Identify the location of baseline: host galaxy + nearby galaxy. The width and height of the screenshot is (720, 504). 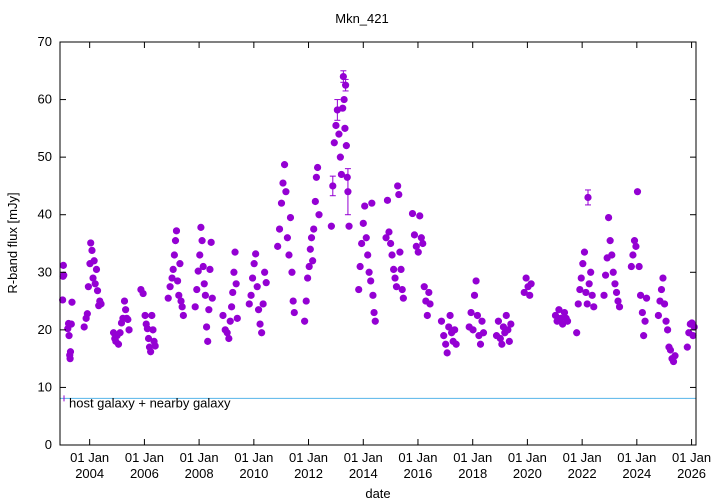
(378, 402).